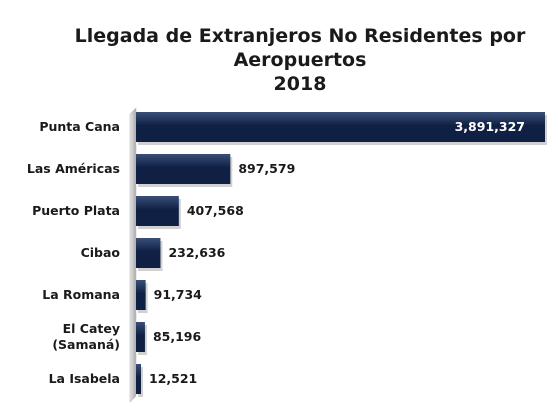 The width and height of the screenshot is (558, 410). What do you see at coordinates (490, 126) in the screenshot?
I see `value-label: 3,891,327` at bounding box center [490, 126].